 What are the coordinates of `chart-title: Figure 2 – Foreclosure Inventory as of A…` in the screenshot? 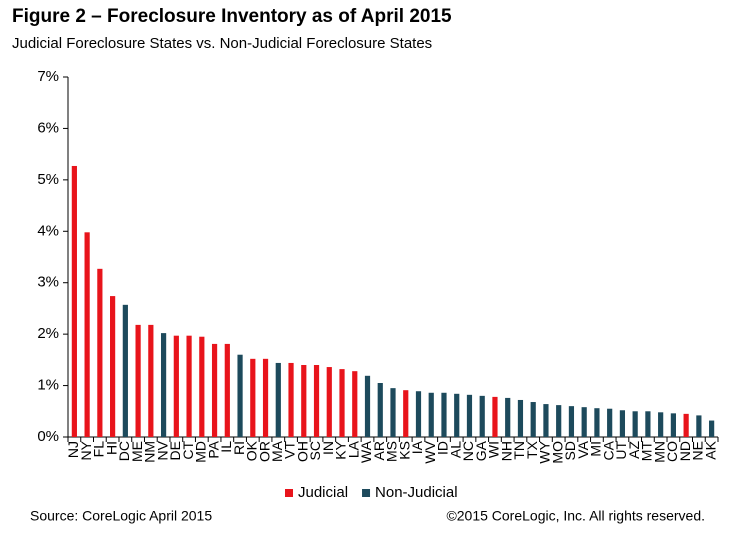 It's located at (232, 16).